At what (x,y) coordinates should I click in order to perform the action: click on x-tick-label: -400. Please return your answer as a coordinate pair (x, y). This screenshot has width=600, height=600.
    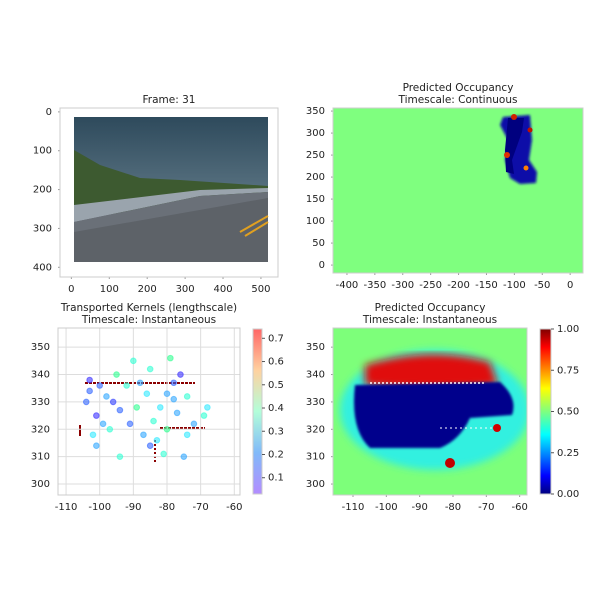
    Looking at the image, I should click on (347, 285).